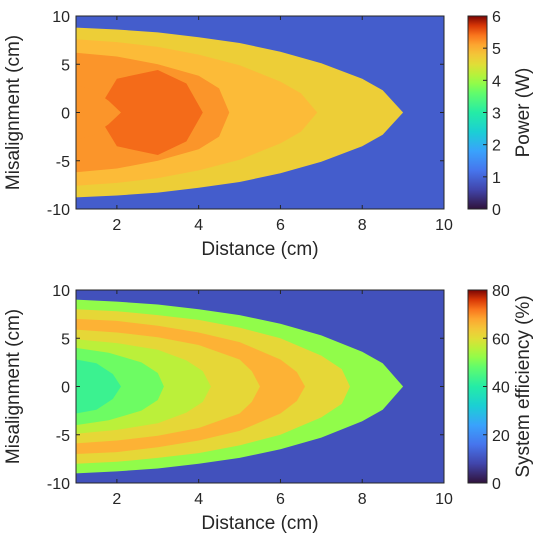 This screenshot has width=550, height=552. I want to click on colorbar-tick-label: 2, so click(496, 146).